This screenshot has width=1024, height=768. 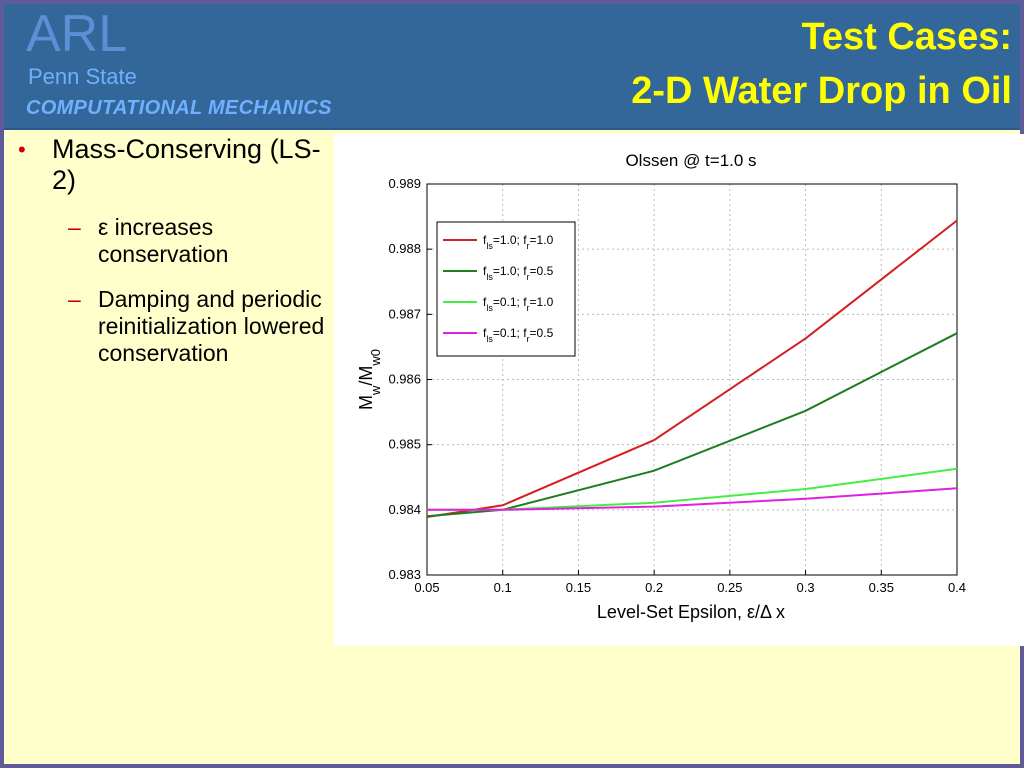 What do you see at coordinates (957, 587) in the screenshot?
I see `x-tick-label: 0.4` at bounding box center [957, 587].